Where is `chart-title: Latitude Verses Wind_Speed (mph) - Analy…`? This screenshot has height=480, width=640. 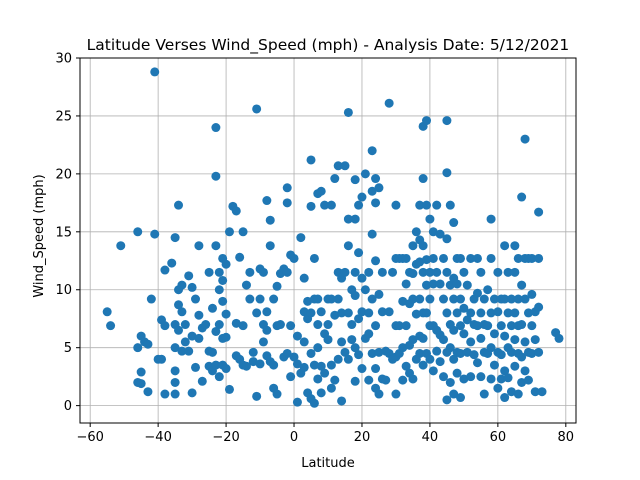 chart-title: Latitude Verses Wind_Speed (mph) - Analy… is located at coordinates (328, 45).